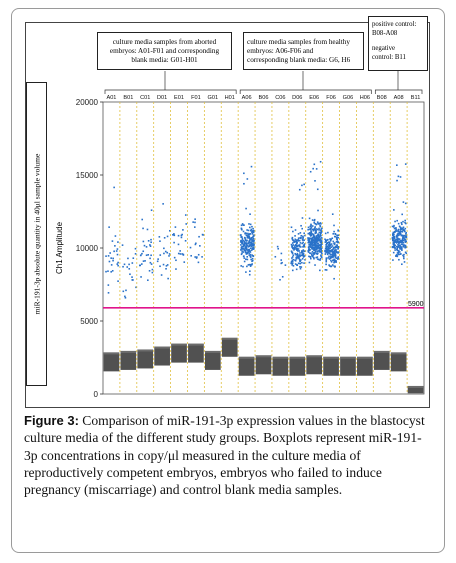 The width and height of the screenshot is (456, 563). What do you see at coordinates (128, 98) in the screenshot?
I see `well-label: B01` at bounding box center [128, 98].